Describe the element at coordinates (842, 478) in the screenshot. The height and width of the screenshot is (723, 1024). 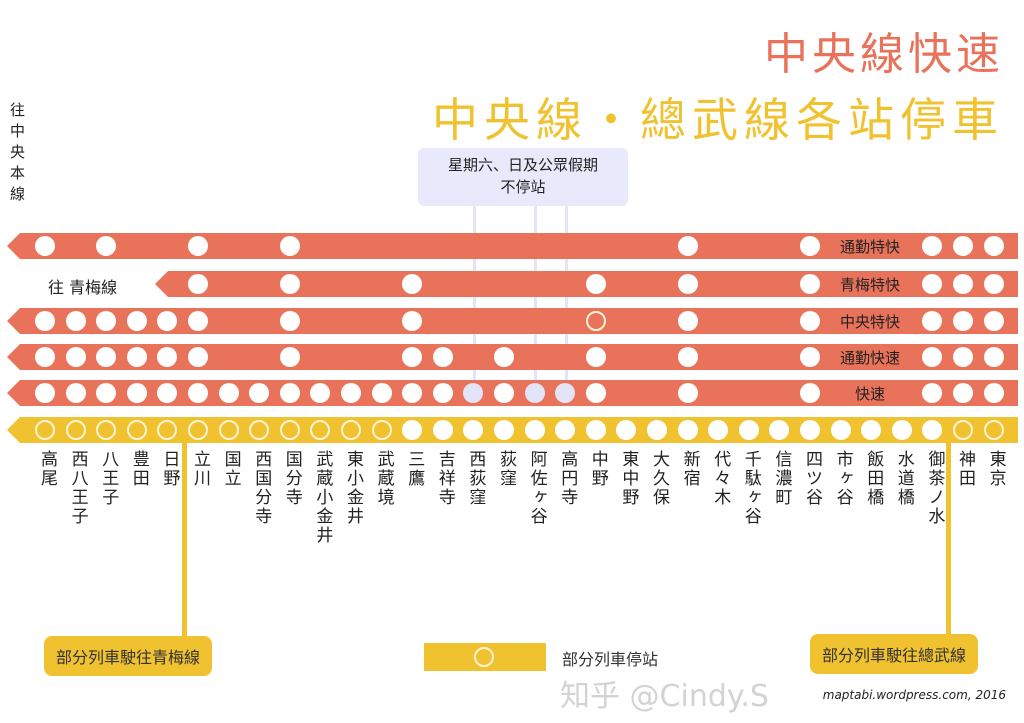
I see `station-name: 市ヶ谷` at that location.